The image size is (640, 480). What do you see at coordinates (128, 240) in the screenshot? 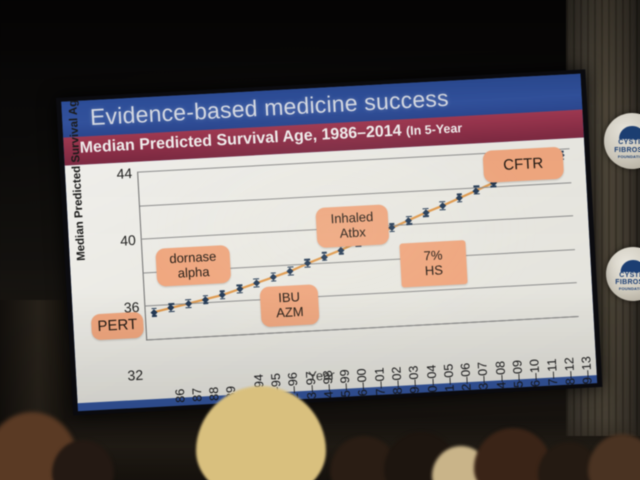
I see `y-axis-tick-label: 40` at bounding box center [128, 240].